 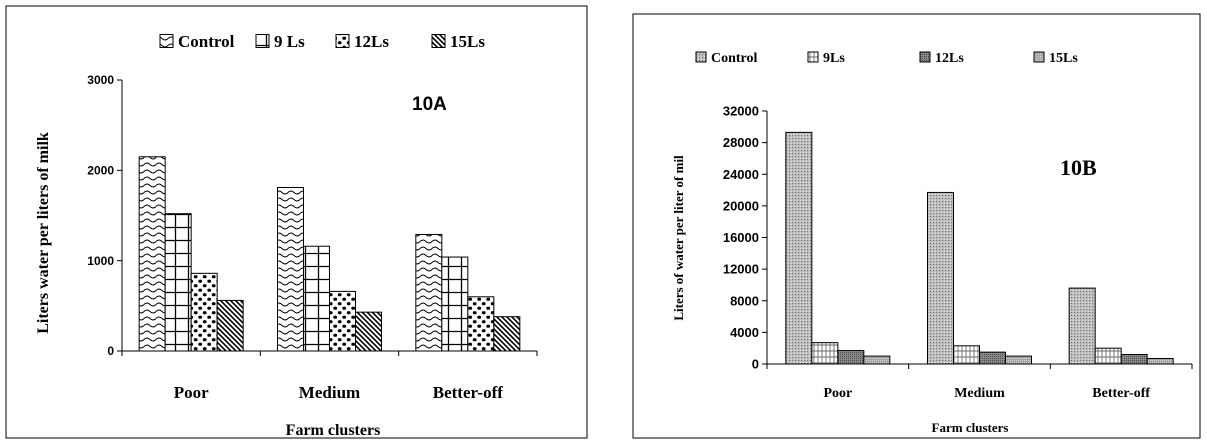 I want to click on y-tick-label: 12000, so click(x=741, y=269).